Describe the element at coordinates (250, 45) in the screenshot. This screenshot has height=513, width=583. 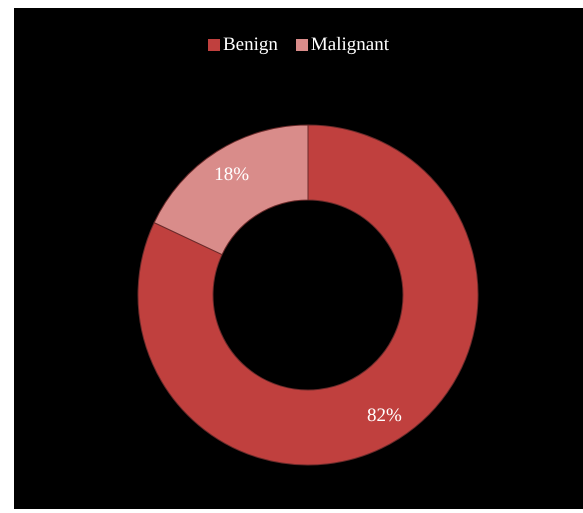
I see `legend-label: Benign` at that location.